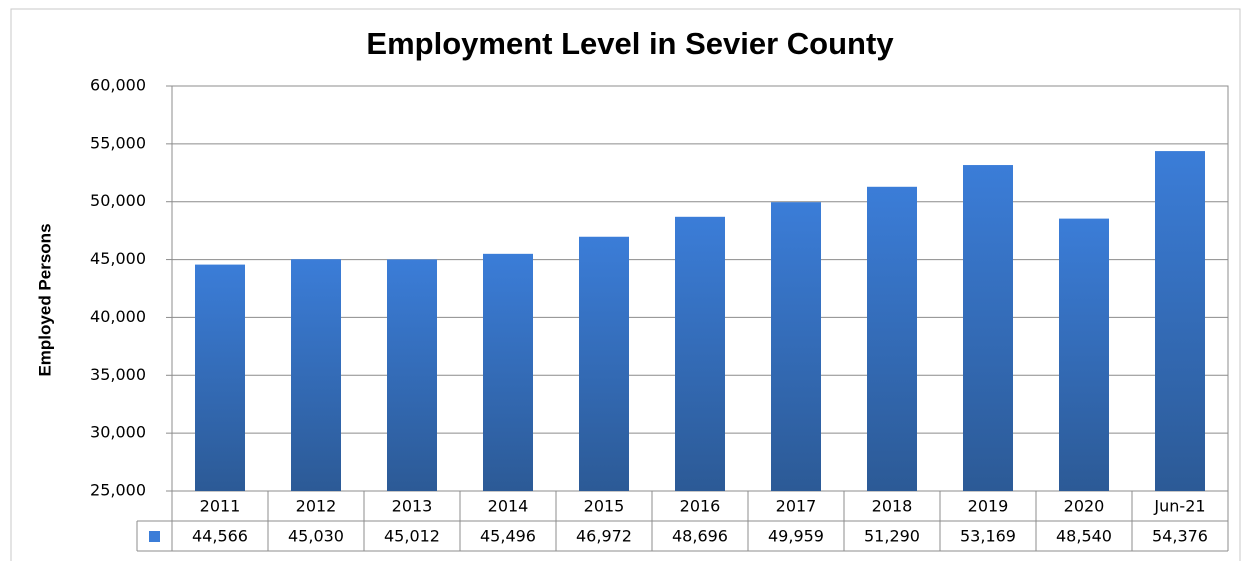 This screenshot has width=1252, height=561. What do you see at coordinates (700, 506) in the screenshot?
I see `x-tick-label: 2016` at bounding box center [700, 506].